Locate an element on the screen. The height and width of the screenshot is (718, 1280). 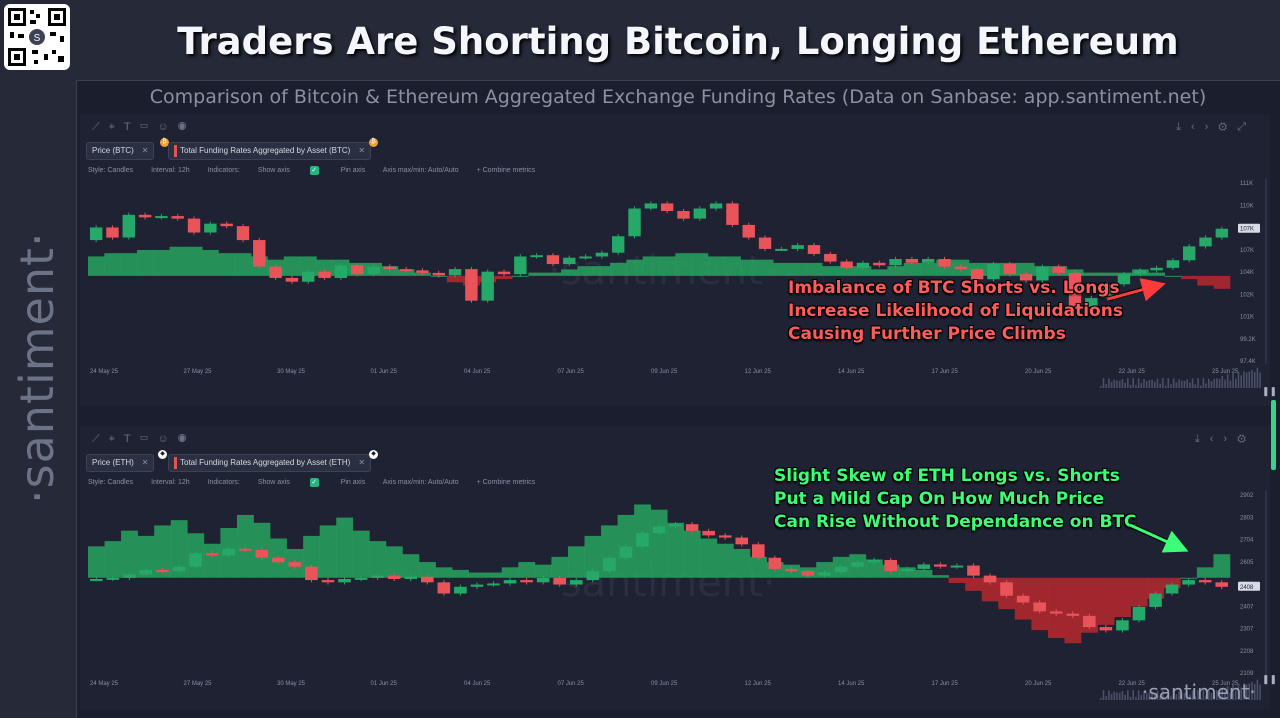
price-chip: Price (ETH) ✕ is located at coordinates (120, 463).